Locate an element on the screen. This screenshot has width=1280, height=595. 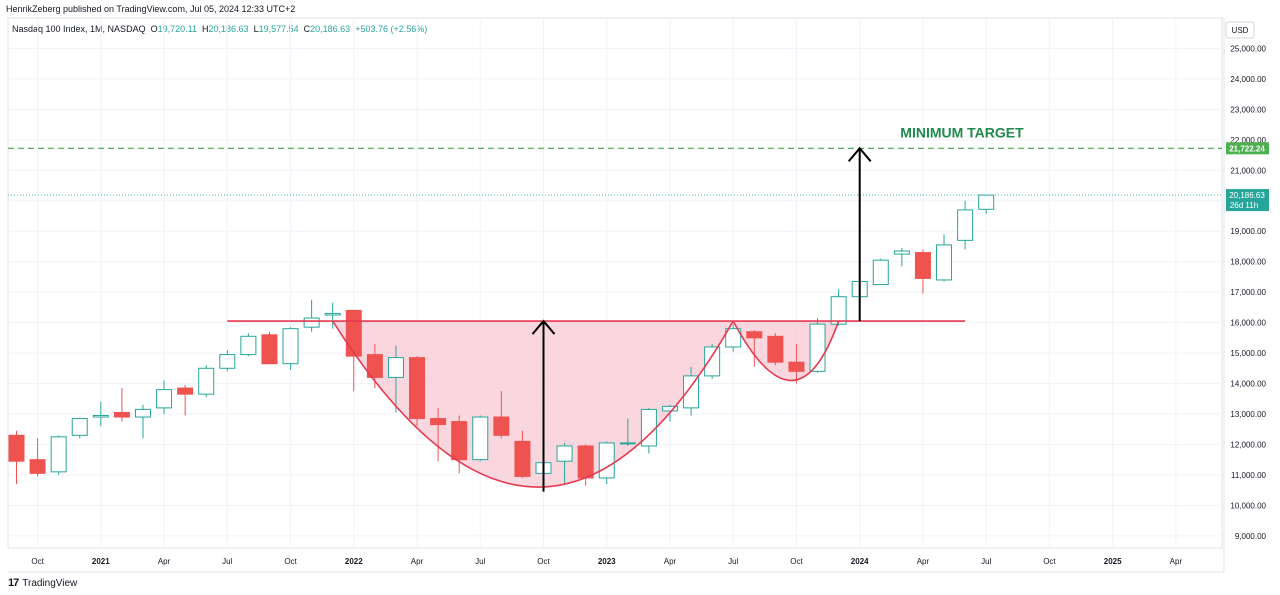
y-tick-label: 14,000.00 is located at coordinates (1248, 384).